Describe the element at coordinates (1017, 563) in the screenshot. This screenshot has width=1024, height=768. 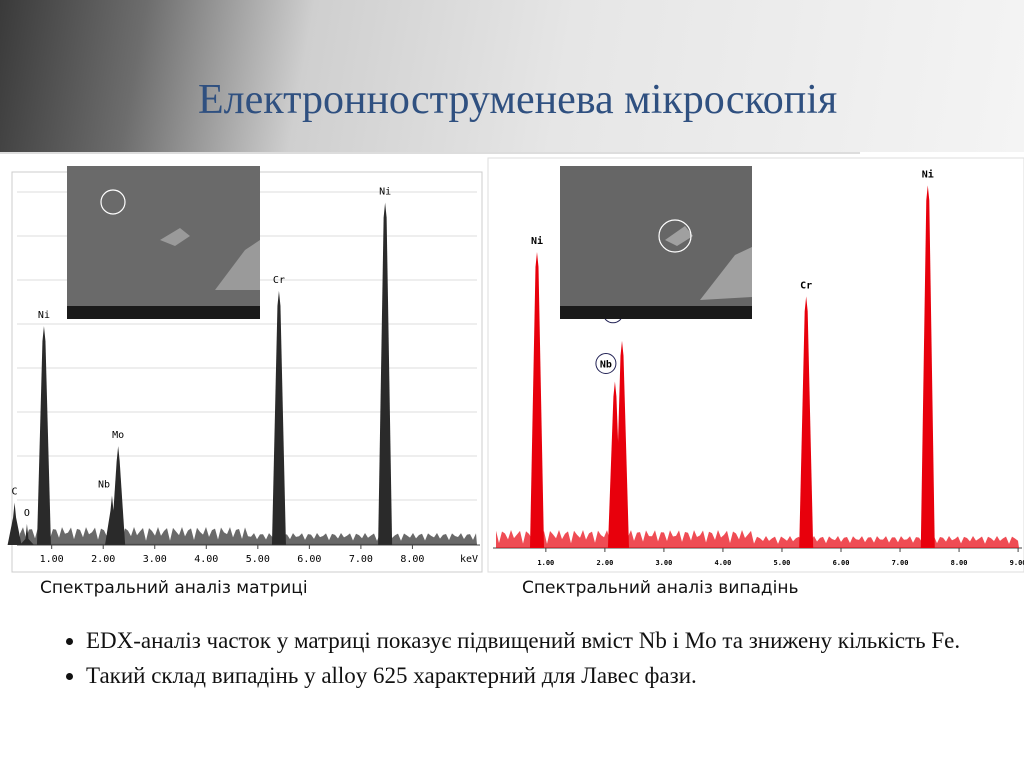
I see `x-tick-label: 9.00` at that location.